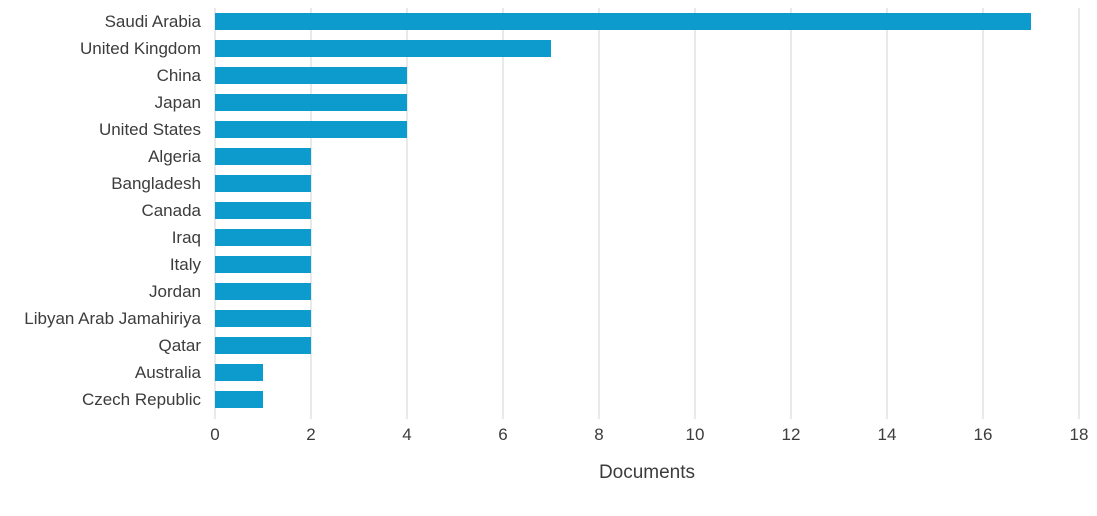 This screenshot has height=516, width=1097. I want to click on category-label: Italy, so click(185, 264).